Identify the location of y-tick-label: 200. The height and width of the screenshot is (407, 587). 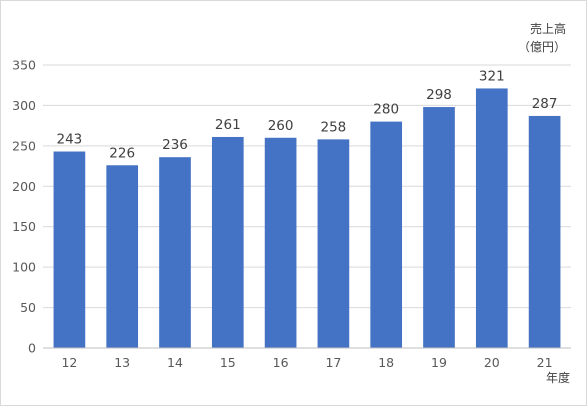
(24, 186).